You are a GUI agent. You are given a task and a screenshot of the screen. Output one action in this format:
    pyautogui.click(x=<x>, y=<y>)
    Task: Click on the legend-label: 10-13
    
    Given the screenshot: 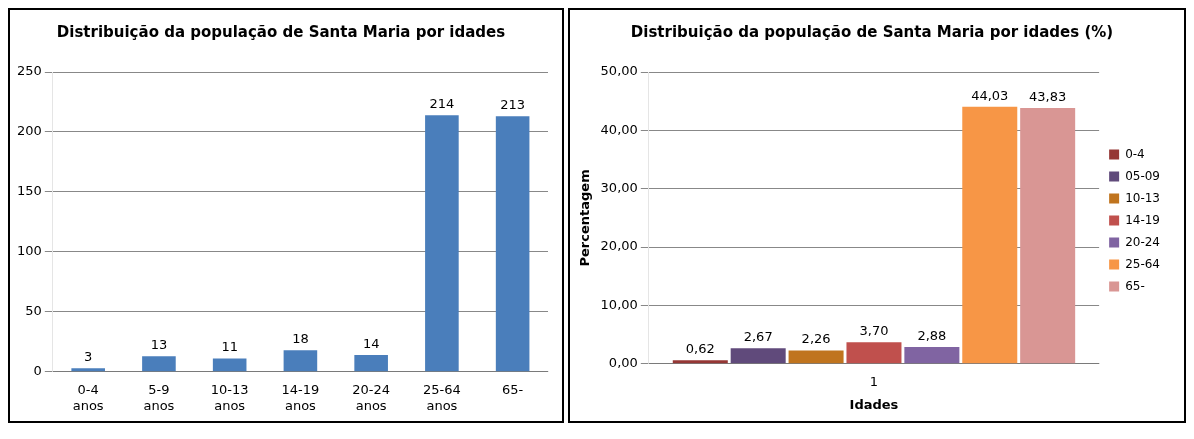 What is the action you would take?
    pyautogui.click(x=1143, y=197)
    